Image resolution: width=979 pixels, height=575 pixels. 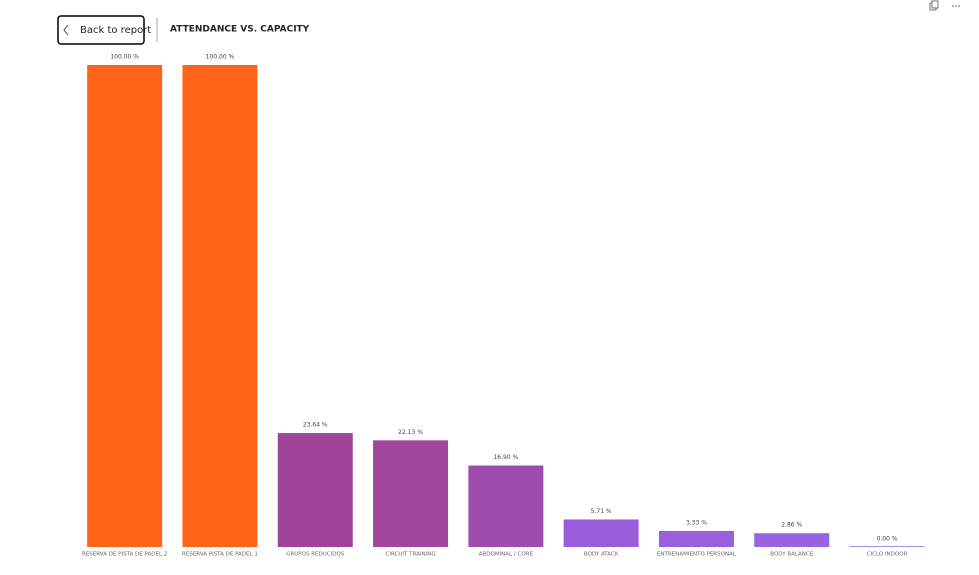 What do you see at coordinates (887, 539) in the screenshot?
I see `value-label: 0.00 %` at bounding box center [887, 539].